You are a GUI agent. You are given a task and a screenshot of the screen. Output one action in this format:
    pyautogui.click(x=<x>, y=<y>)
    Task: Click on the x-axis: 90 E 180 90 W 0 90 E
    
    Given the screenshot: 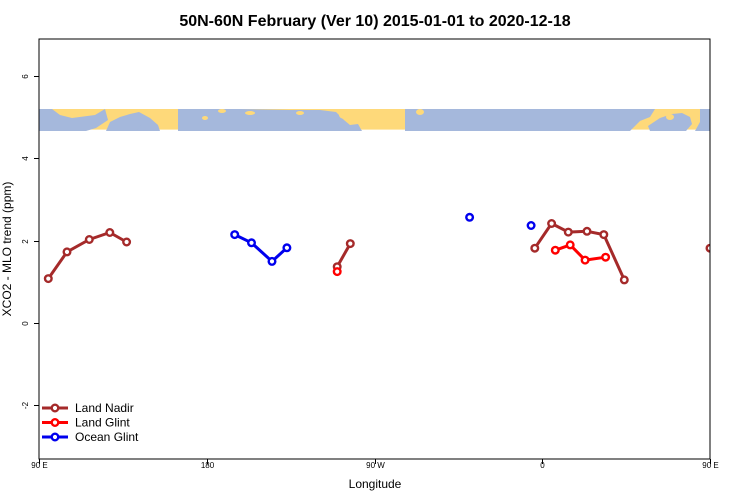 What is the action you would take?
    pyautogui.click(x=375, y=464)
    